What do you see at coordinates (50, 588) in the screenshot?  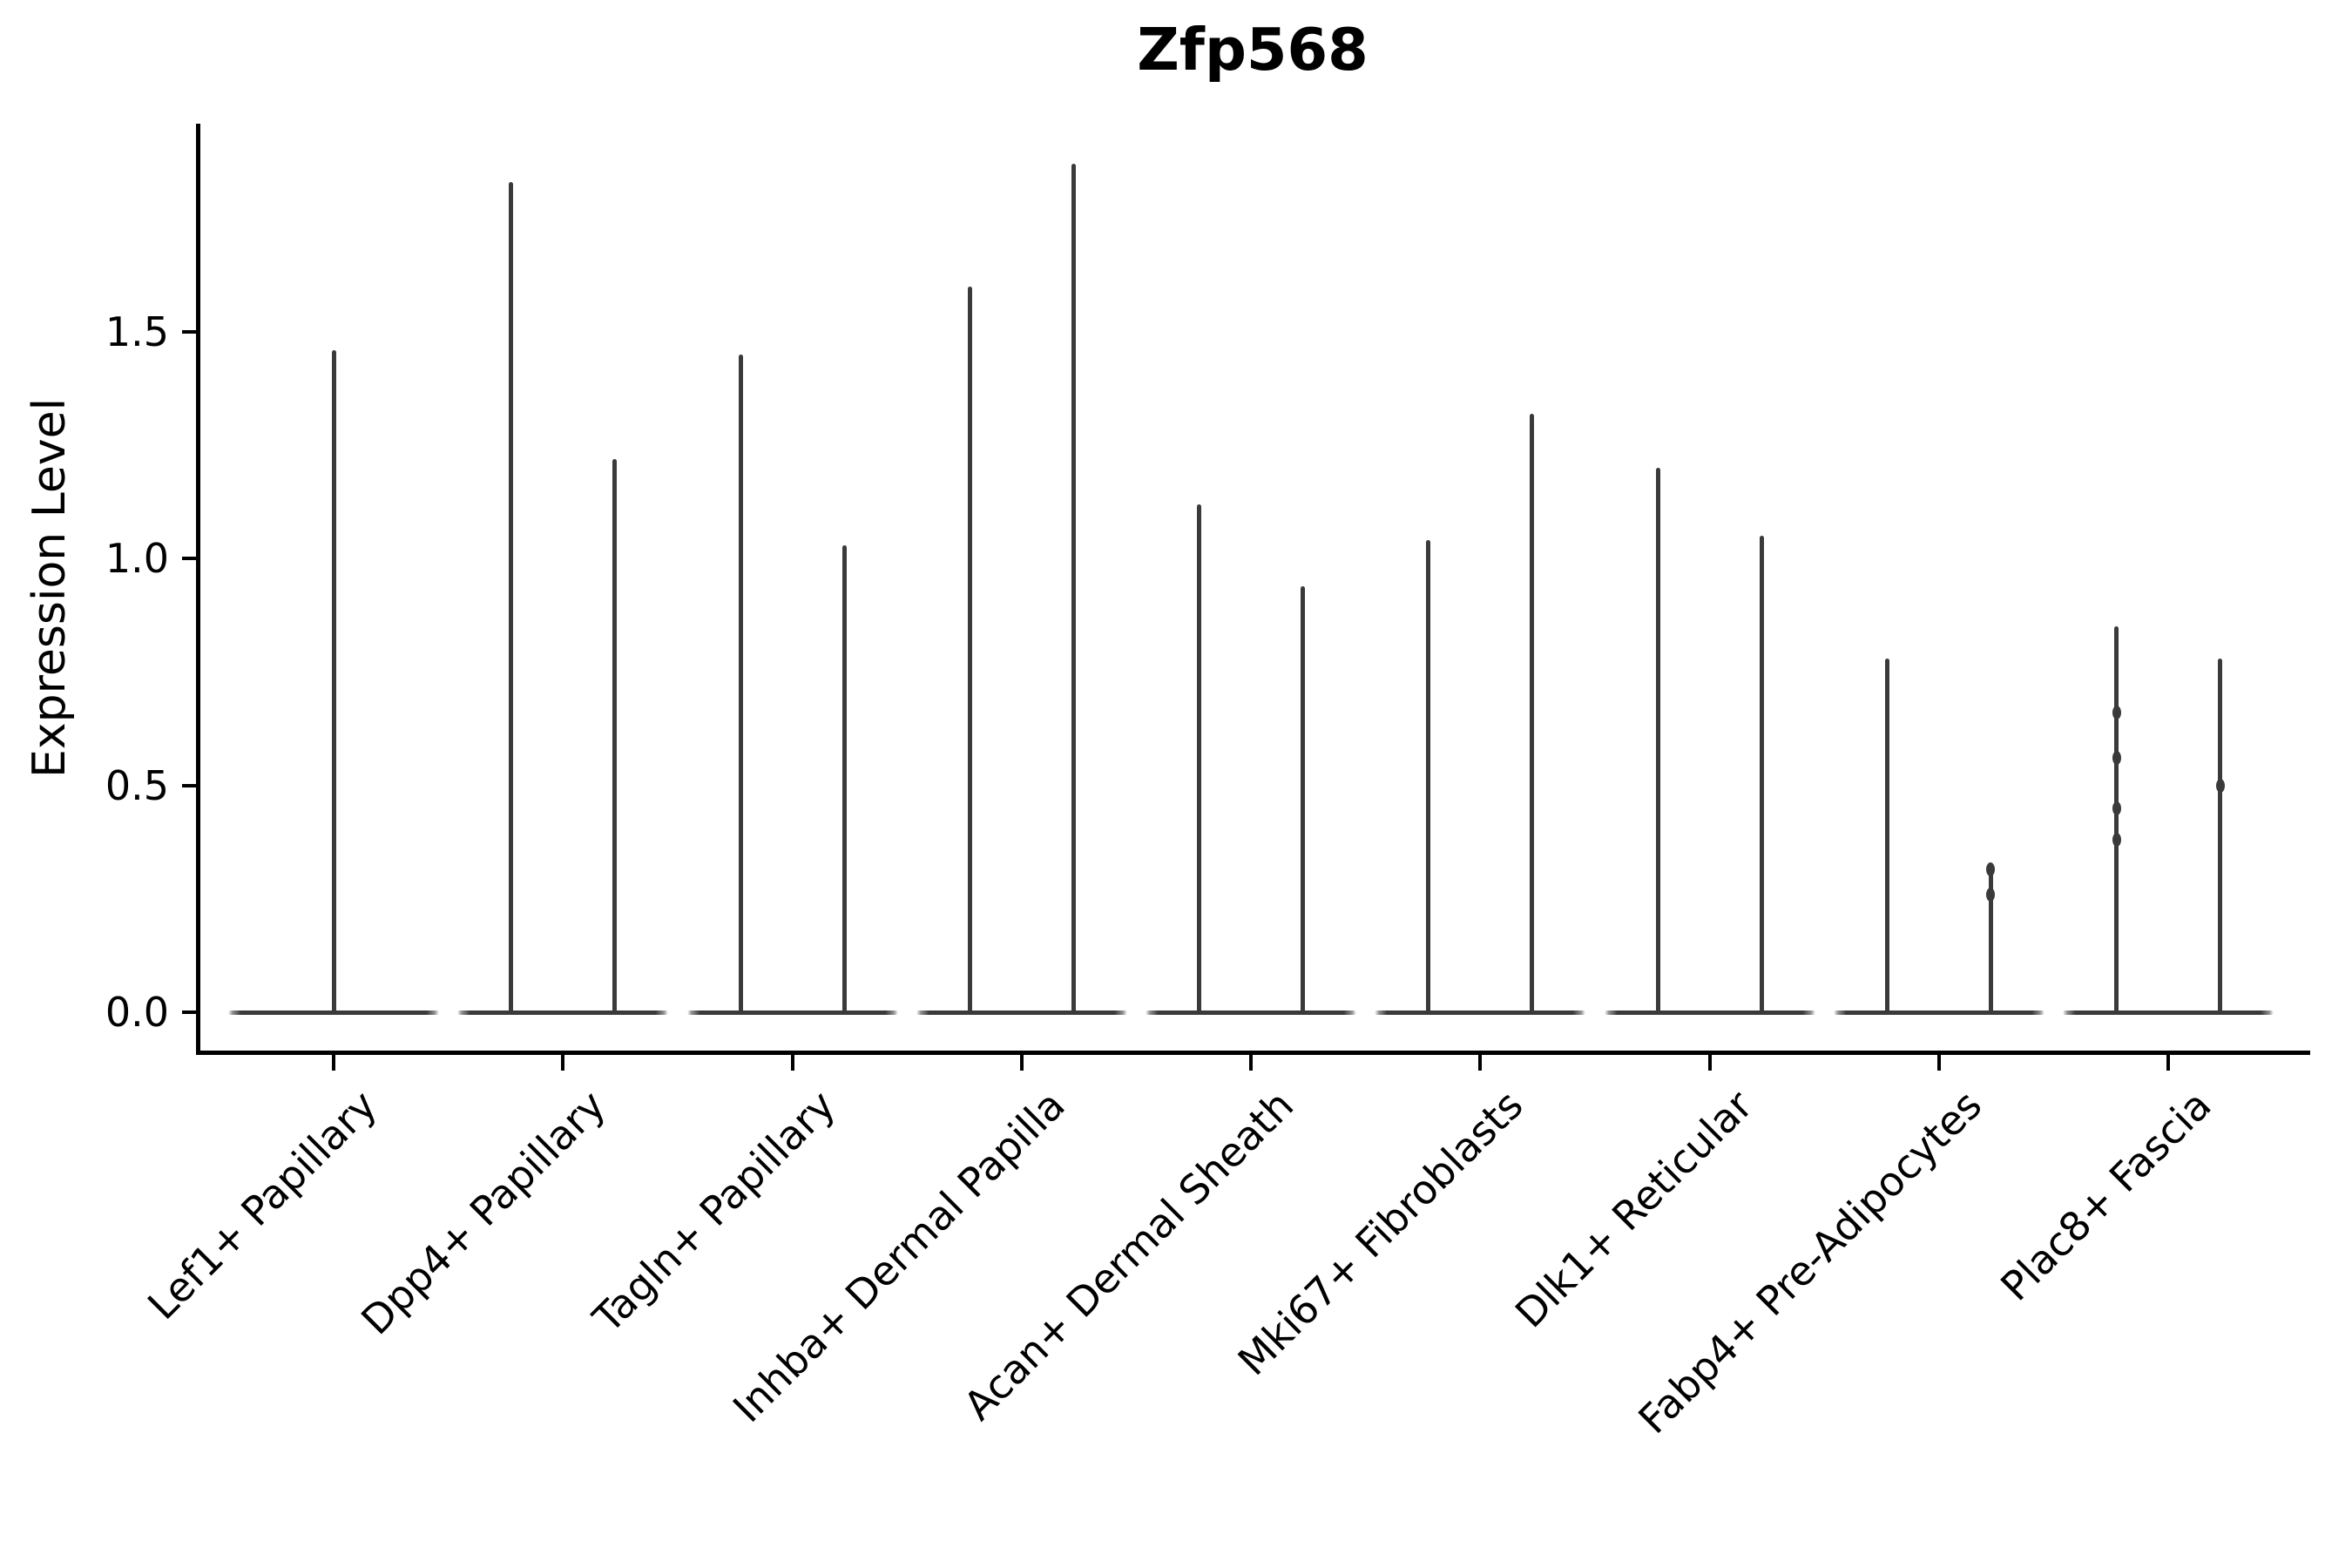 I see `y-axis-label: Expression Level` at bounding box center [50, 588].